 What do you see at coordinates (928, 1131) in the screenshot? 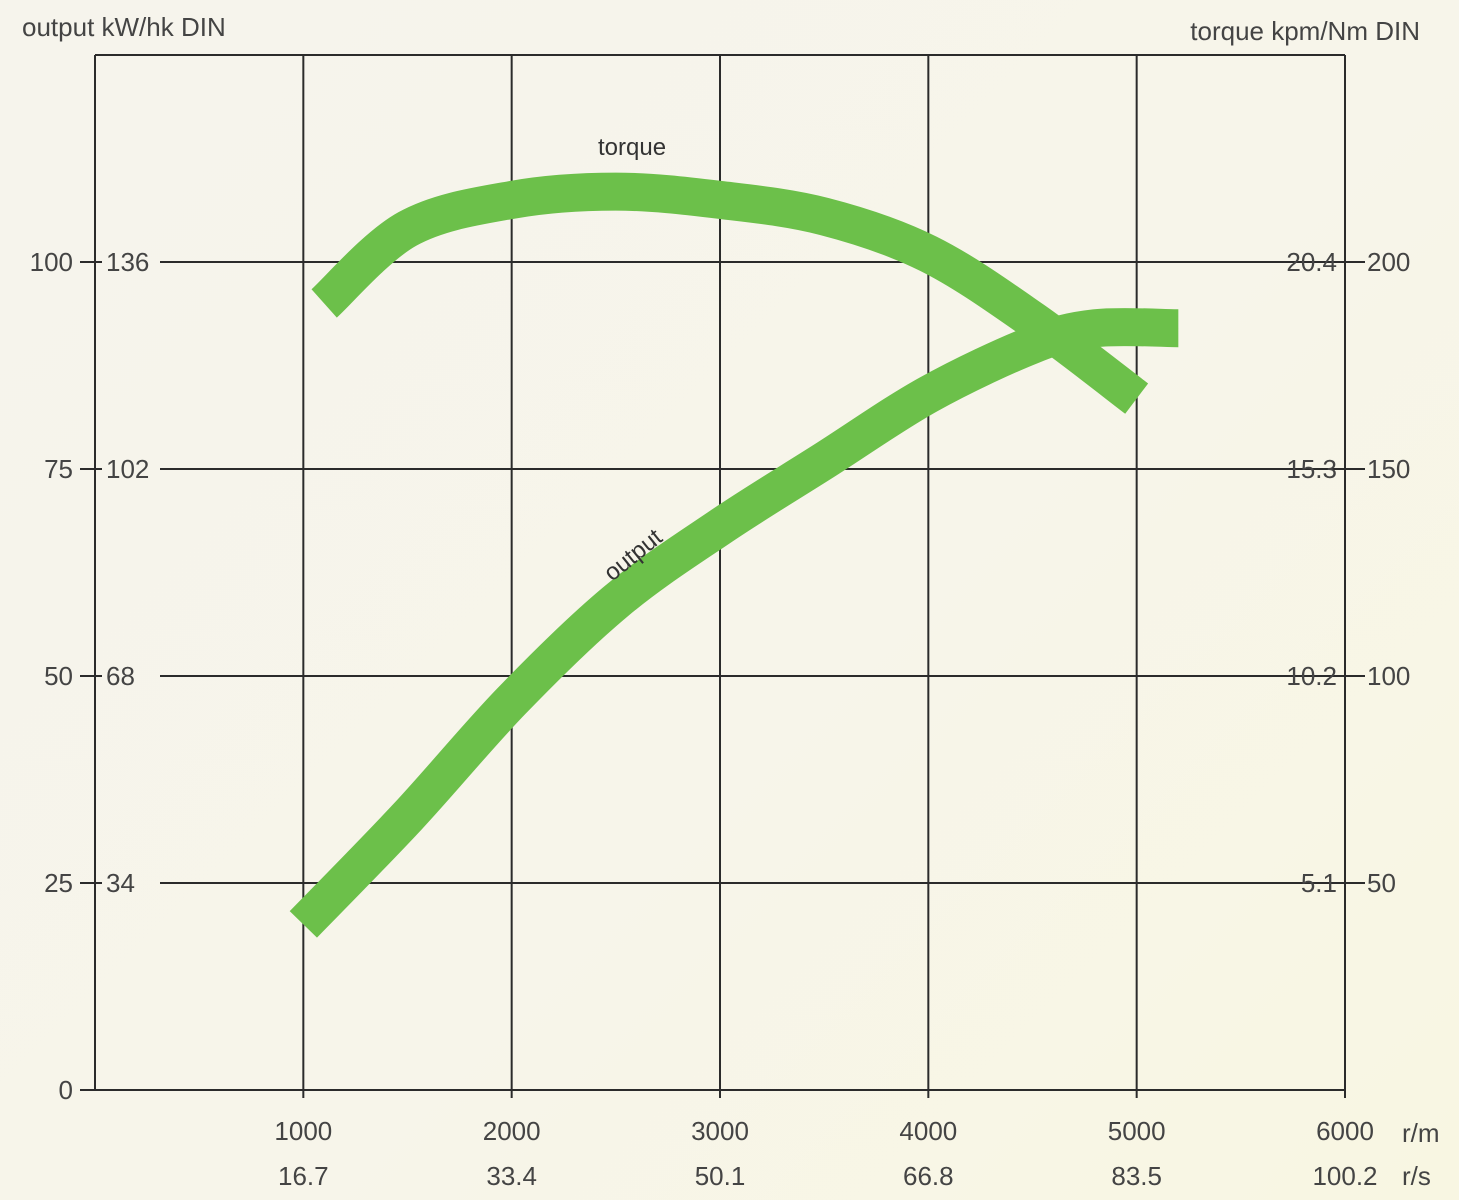
I see `x-tick-rpm-label: 4000` at bounding box center [928, 1131].